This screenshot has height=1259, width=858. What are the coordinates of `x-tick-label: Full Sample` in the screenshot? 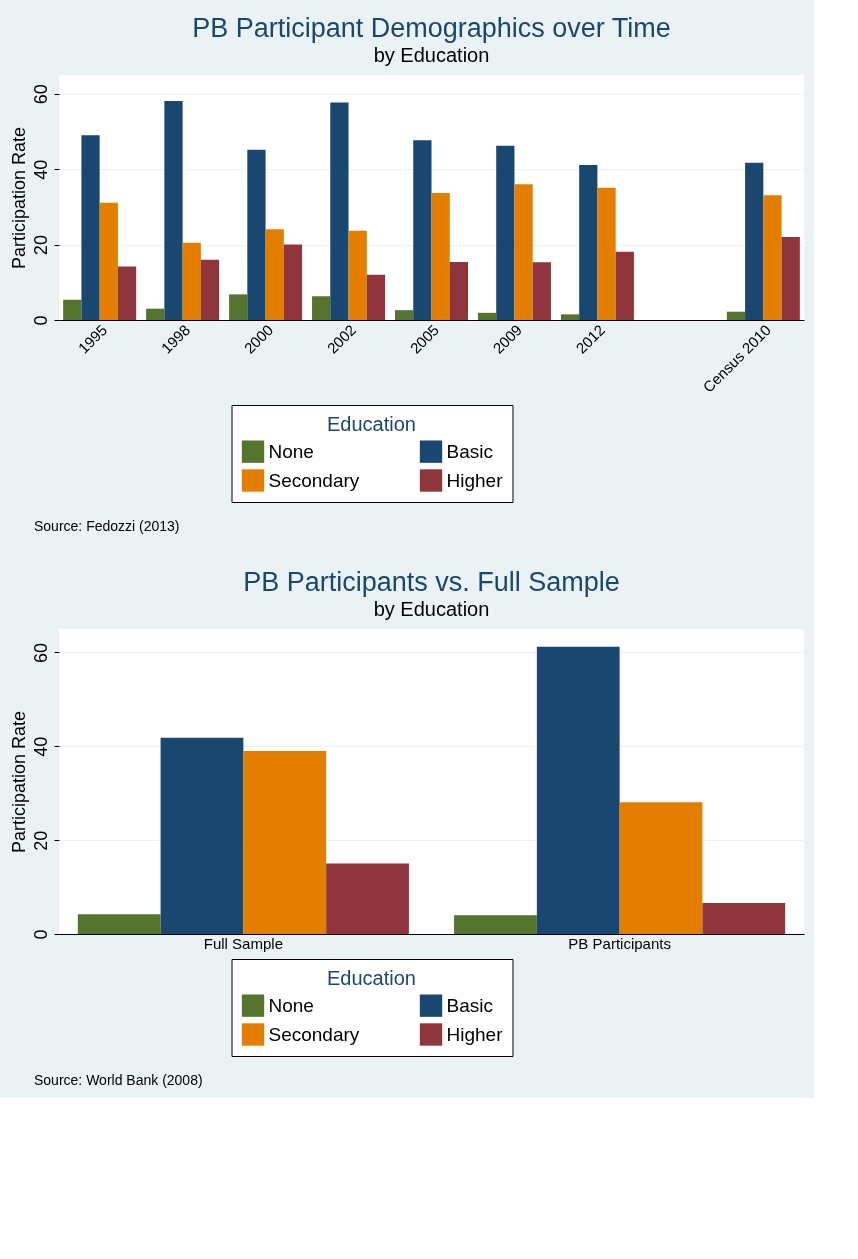 It's located at (243, 943).